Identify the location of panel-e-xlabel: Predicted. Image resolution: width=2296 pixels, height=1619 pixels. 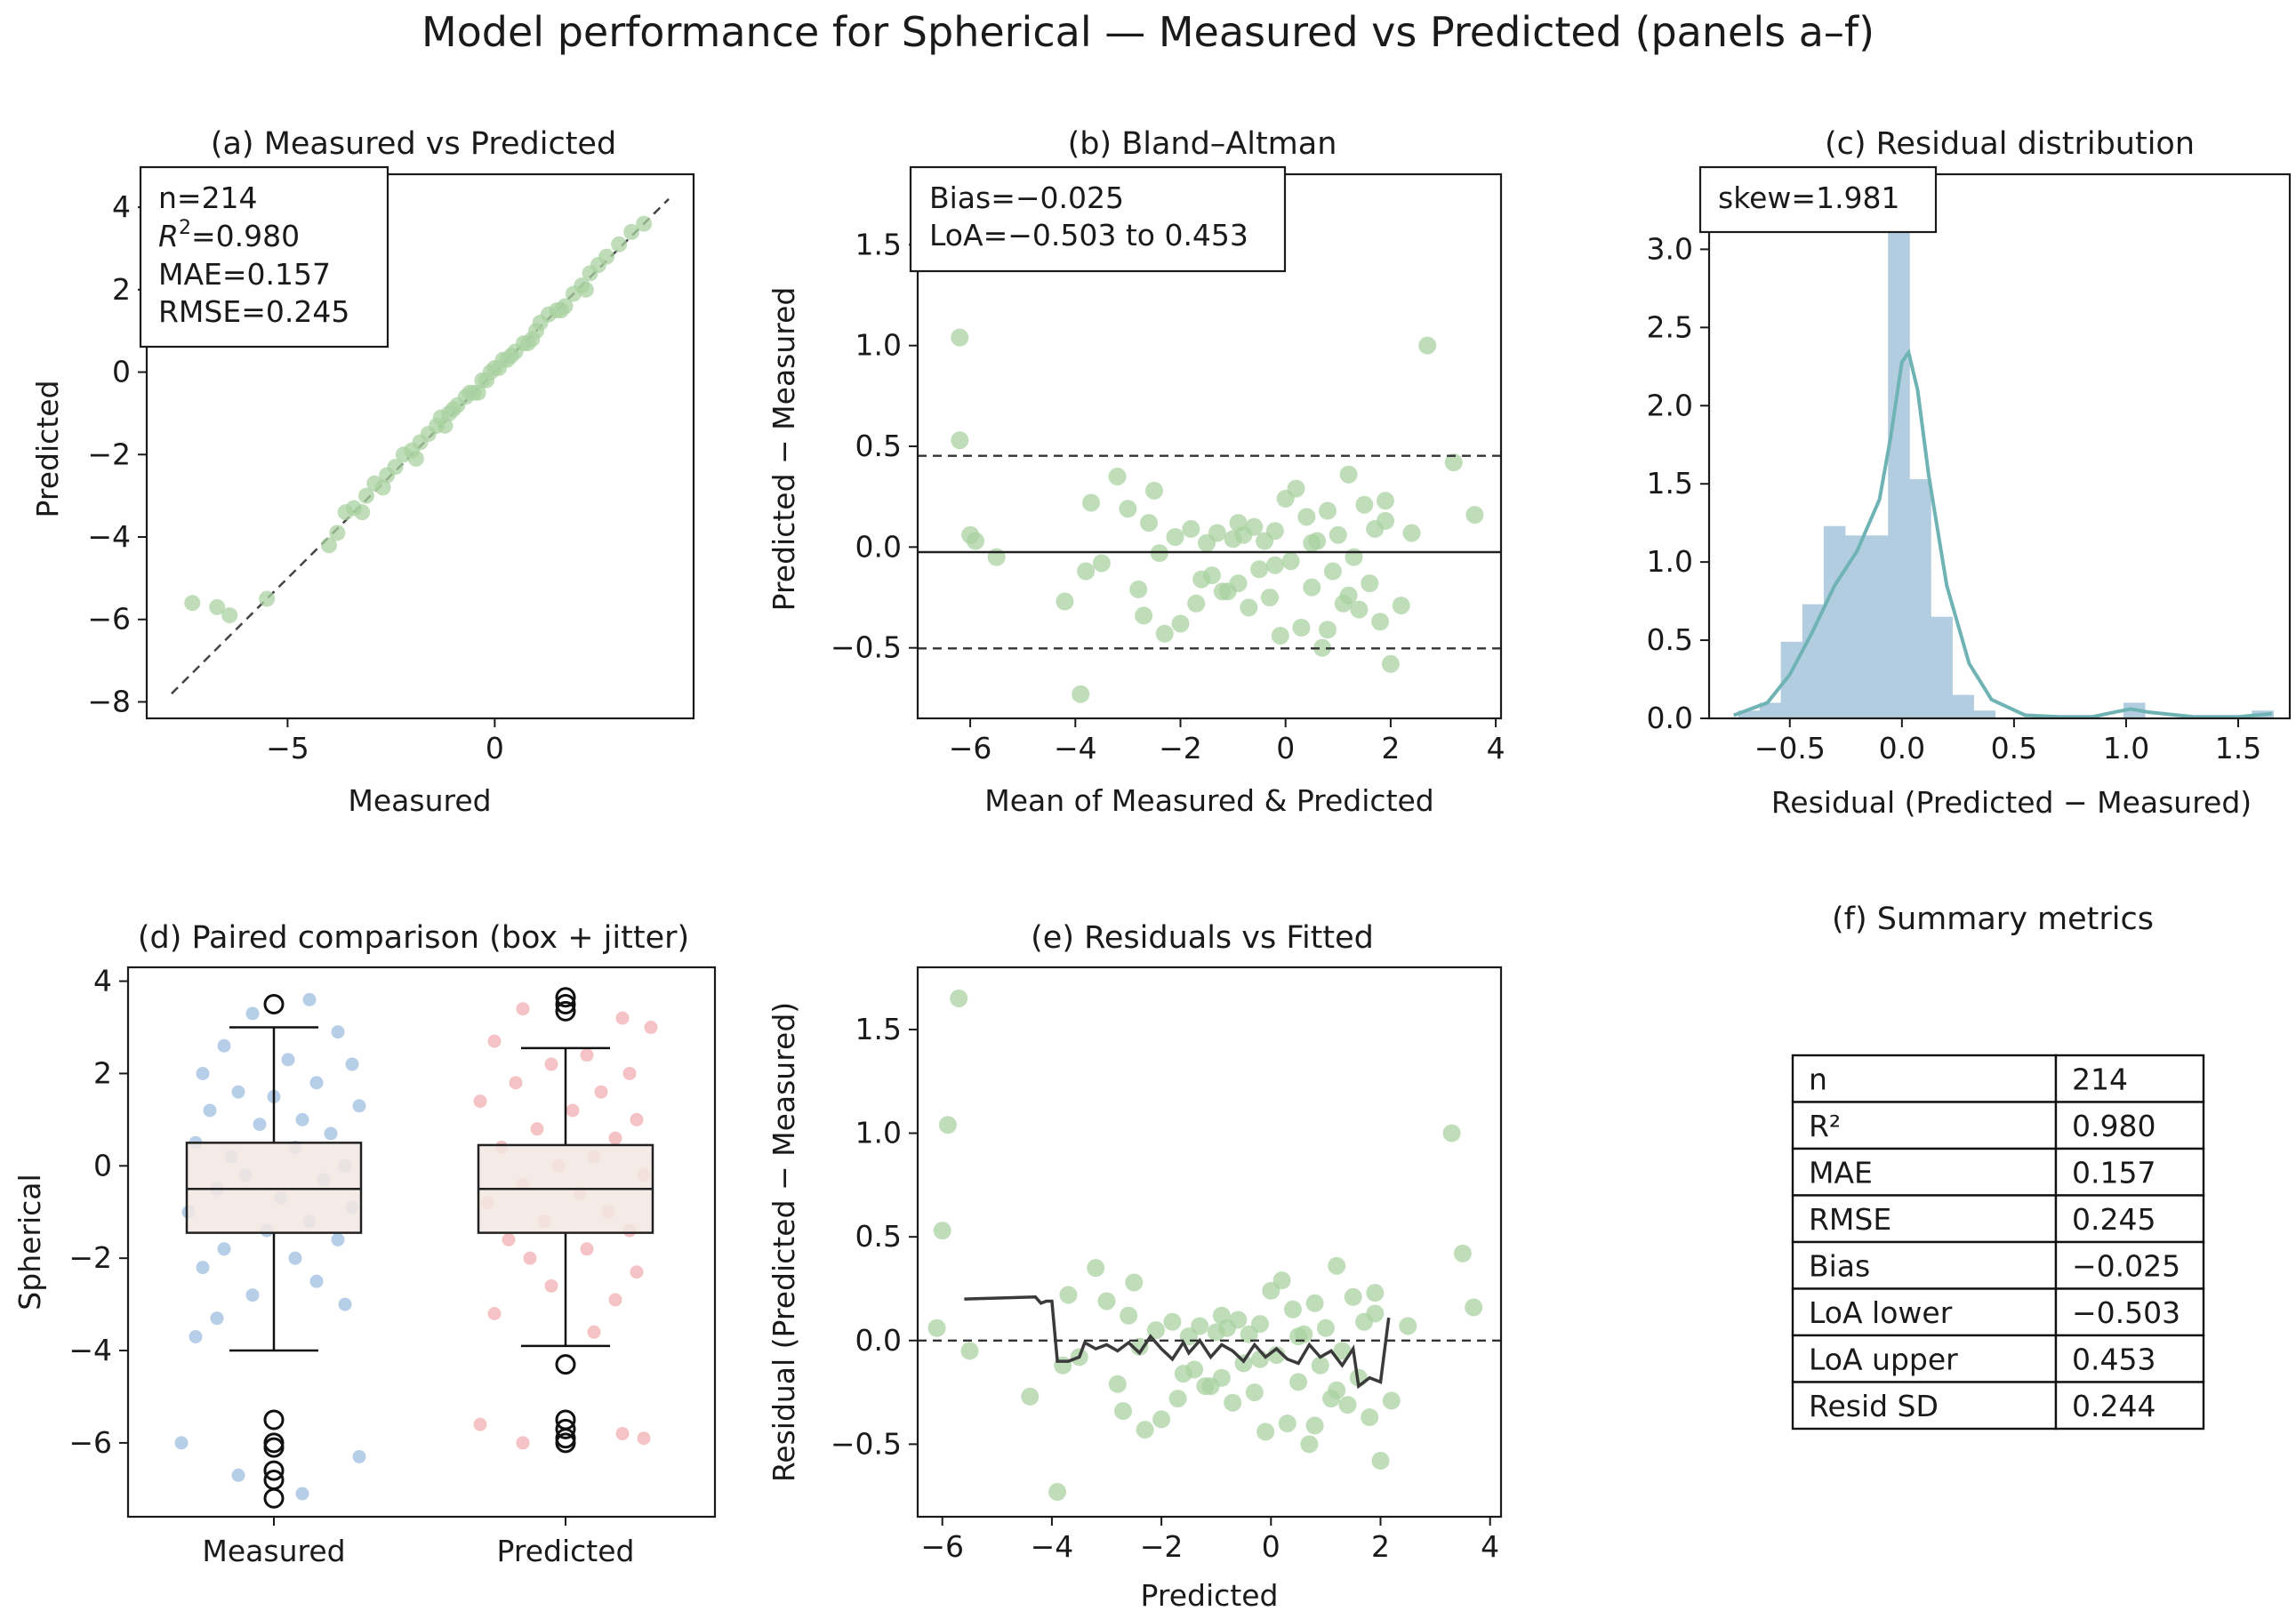
(1210, 1596).